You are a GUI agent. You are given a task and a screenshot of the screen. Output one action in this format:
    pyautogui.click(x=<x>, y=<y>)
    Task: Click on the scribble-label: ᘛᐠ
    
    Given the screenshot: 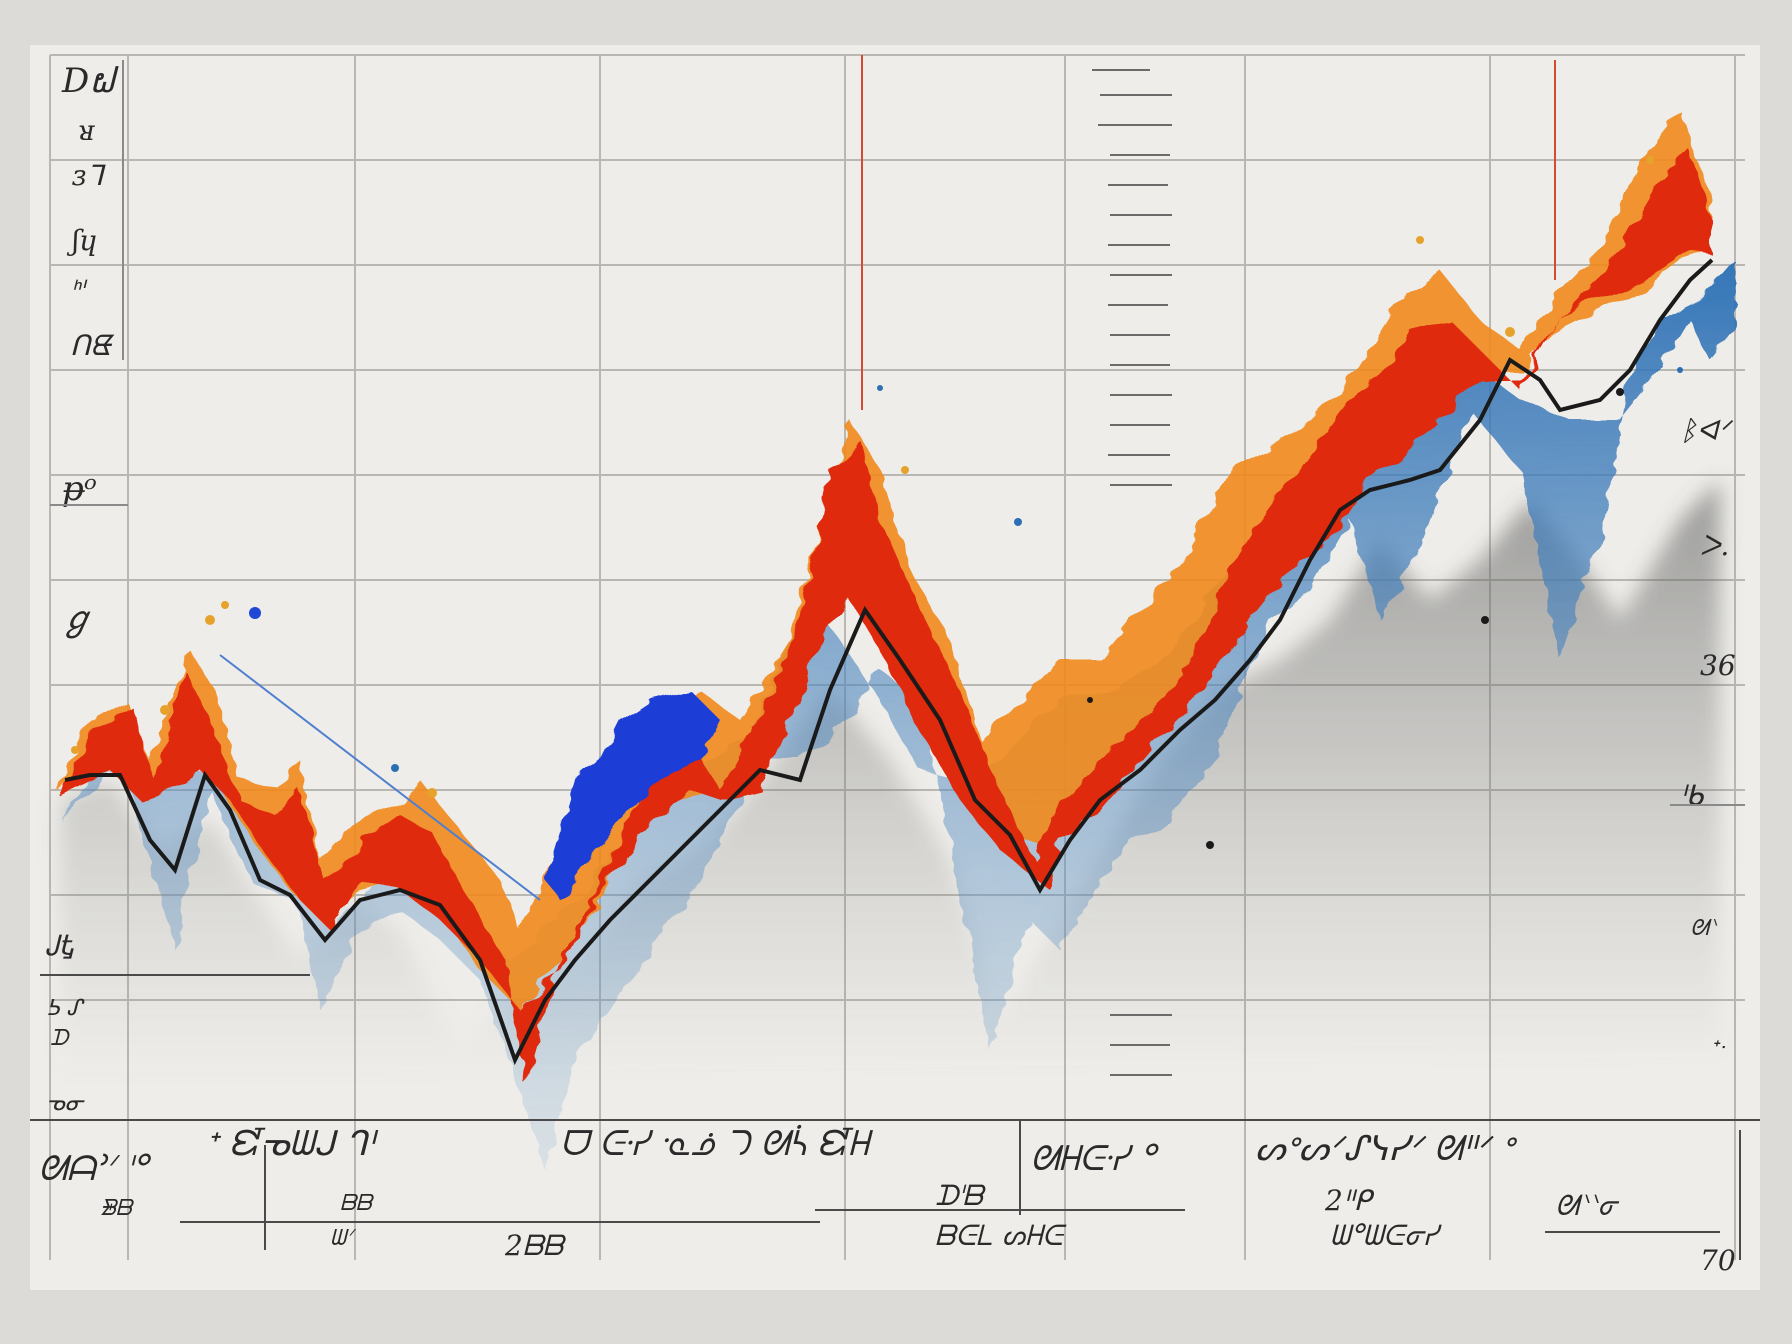 What is the action you would take?
    pyautogui.click(x=1704, y=928)
    